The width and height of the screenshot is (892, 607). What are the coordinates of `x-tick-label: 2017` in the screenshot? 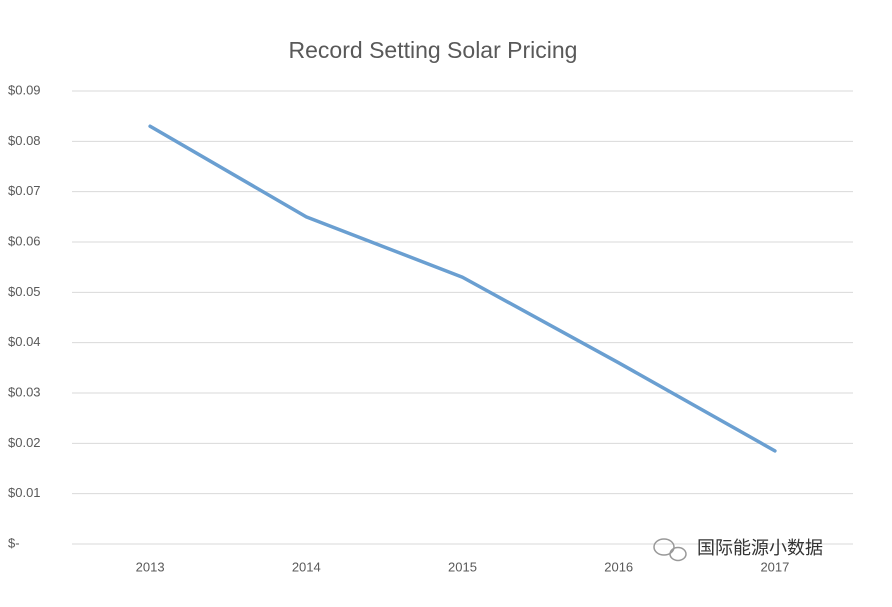 It's located at (774, 566).